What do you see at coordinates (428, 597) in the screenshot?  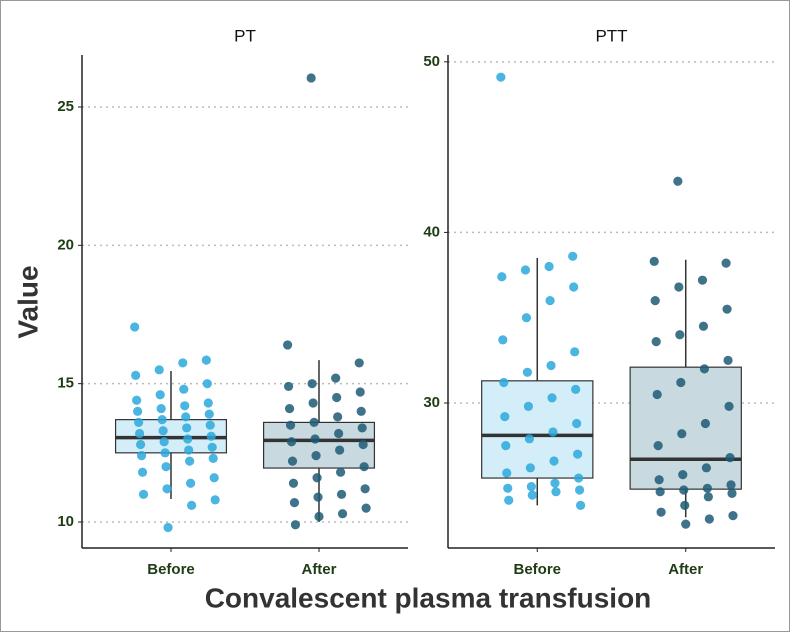 I see `x-axis-title: Convalescent plasma transfusion` at bounding box center [428, 597].